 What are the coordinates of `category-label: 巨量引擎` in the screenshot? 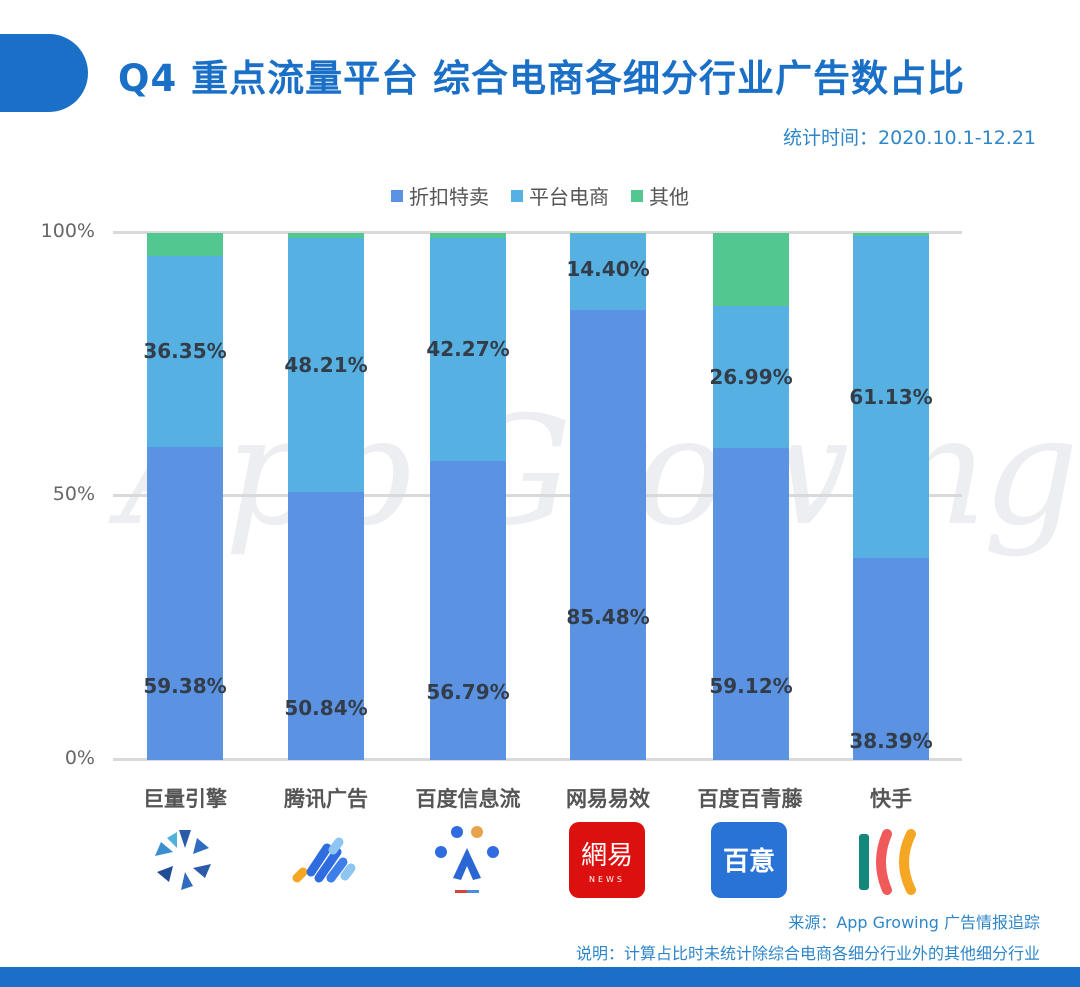 It's located at (185, 799).